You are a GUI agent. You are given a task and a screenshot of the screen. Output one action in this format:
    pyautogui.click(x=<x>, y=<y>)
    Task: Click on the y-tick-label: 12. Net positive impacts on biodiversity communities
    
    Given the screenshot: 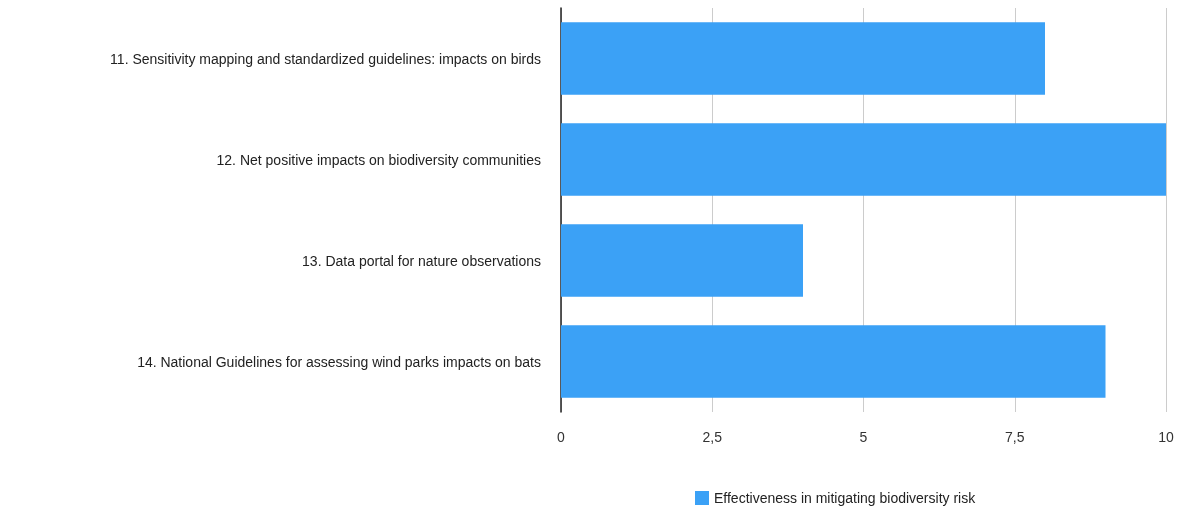 What is the action you would take?
    pyautogui.click(x=378, y=159)
    